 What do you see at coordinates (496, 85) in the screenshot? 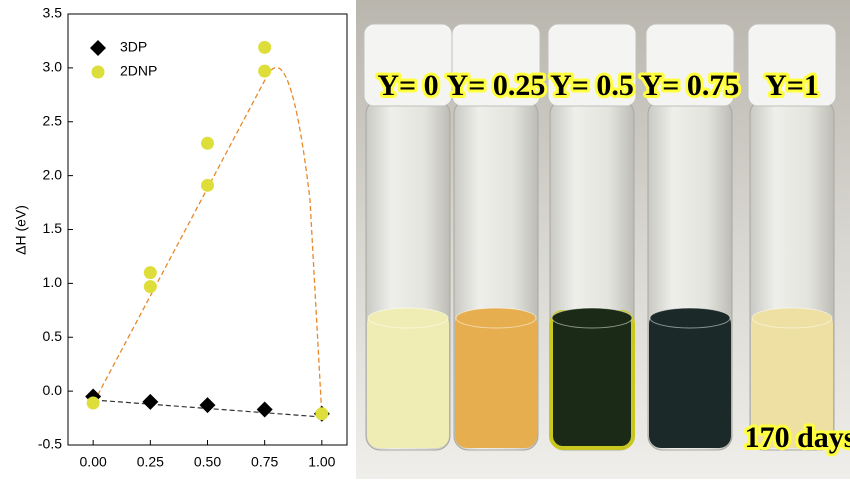
I see `vial-label: Y= 0.25` at bounding box center [496, 85].